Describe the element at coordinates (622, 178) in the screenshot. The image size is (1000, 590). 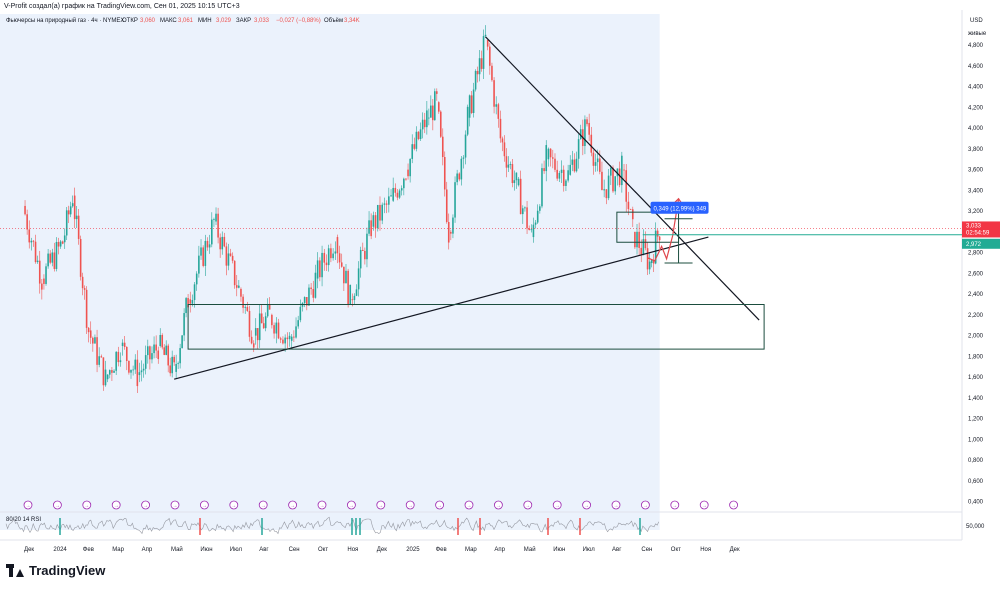
I see `descending-trendline` at that location.